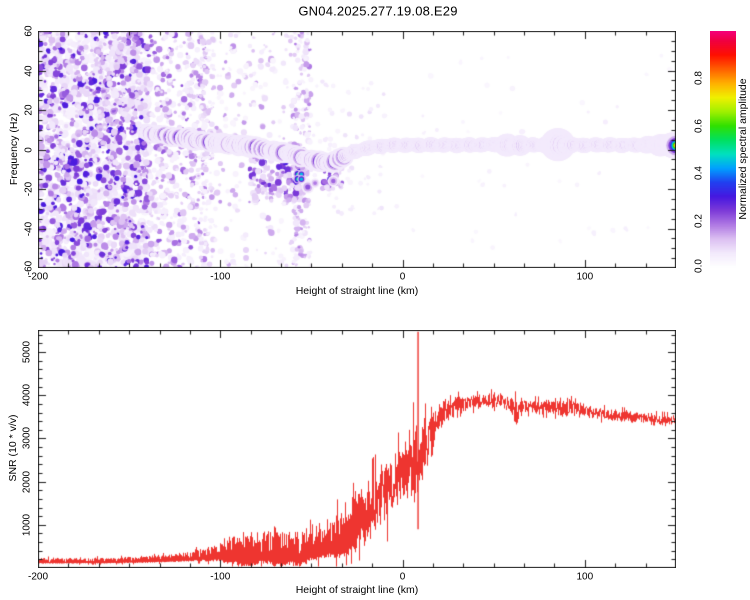  What do you see at coordinates (29, 70) in the screenshot?
I see `tick-label: 40` at bounding box center [29, 70].